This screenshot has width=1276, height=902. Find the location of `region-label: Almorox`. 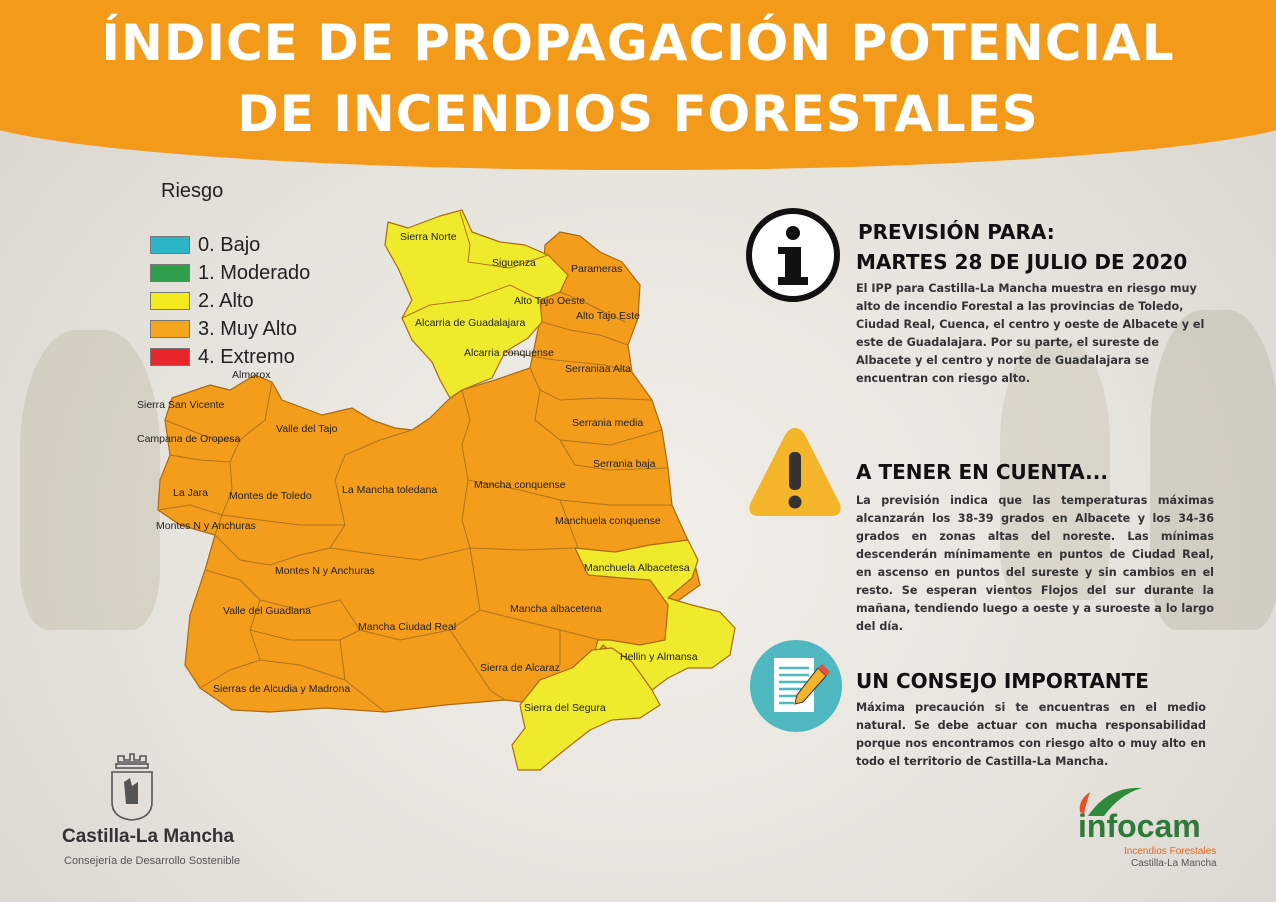

region-label: Almorox is located at coordinates (251, 375).